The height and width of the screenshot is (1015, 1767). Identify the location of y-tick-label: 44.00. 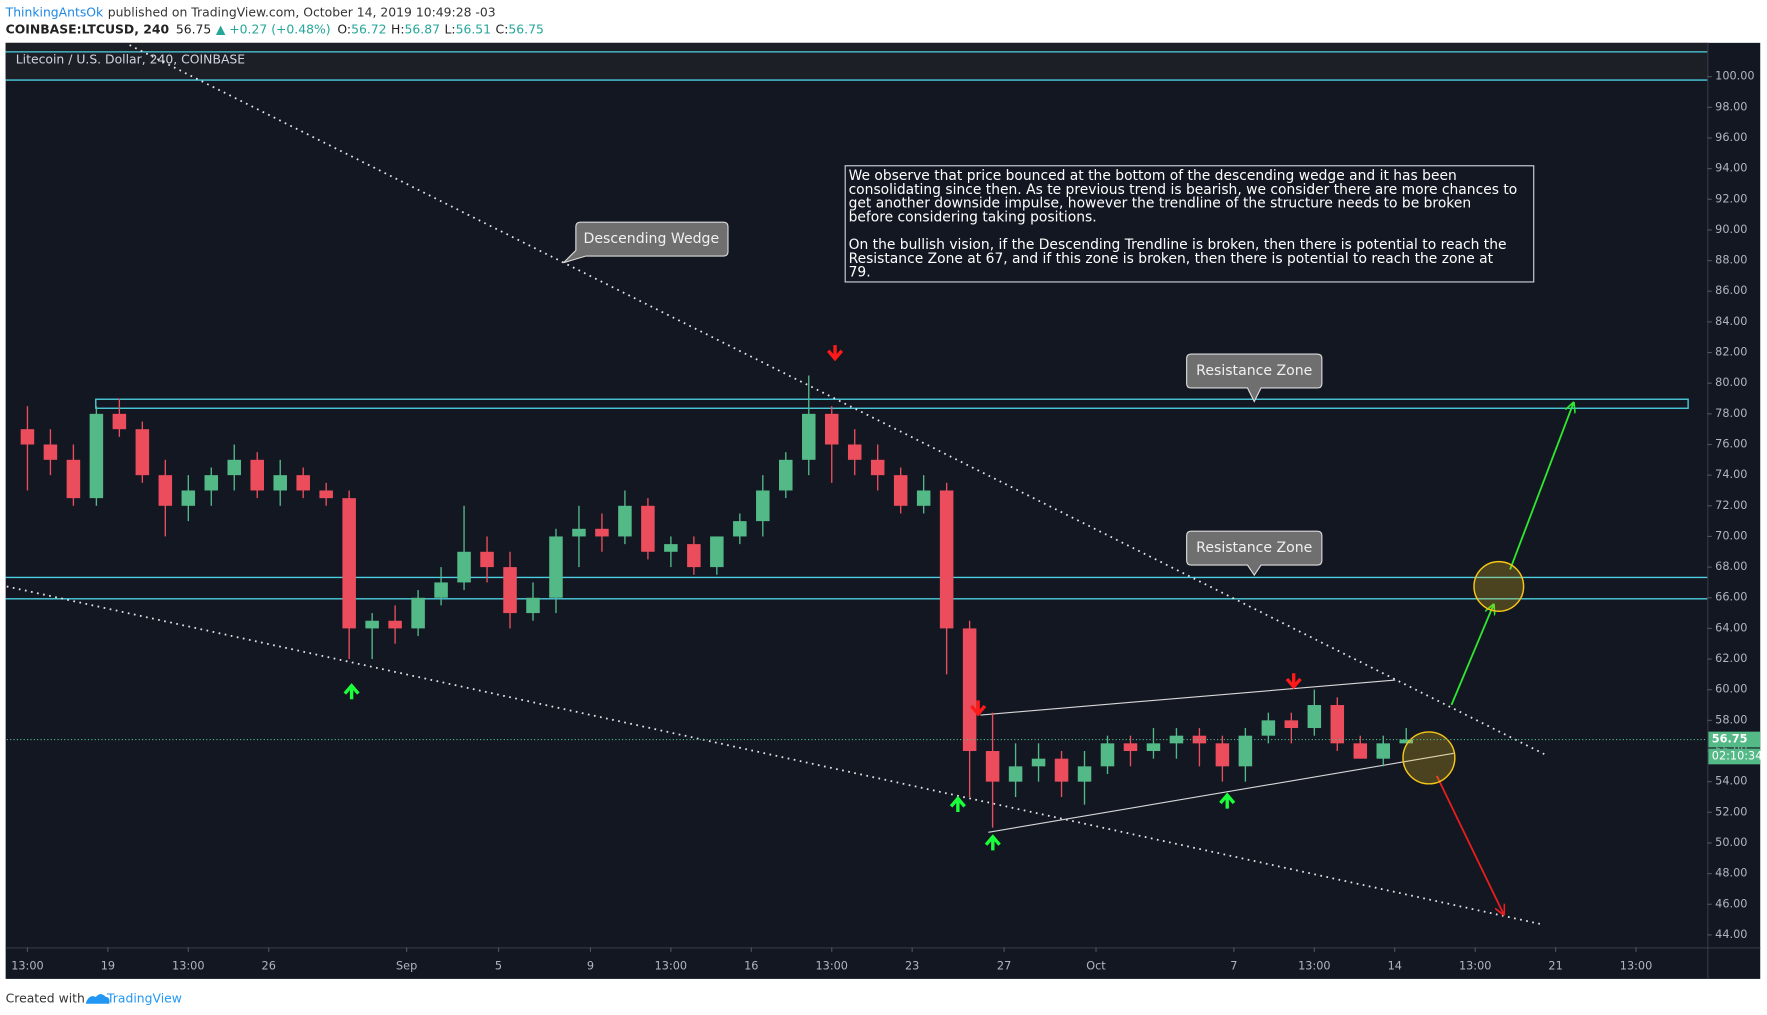
(1731, 934).